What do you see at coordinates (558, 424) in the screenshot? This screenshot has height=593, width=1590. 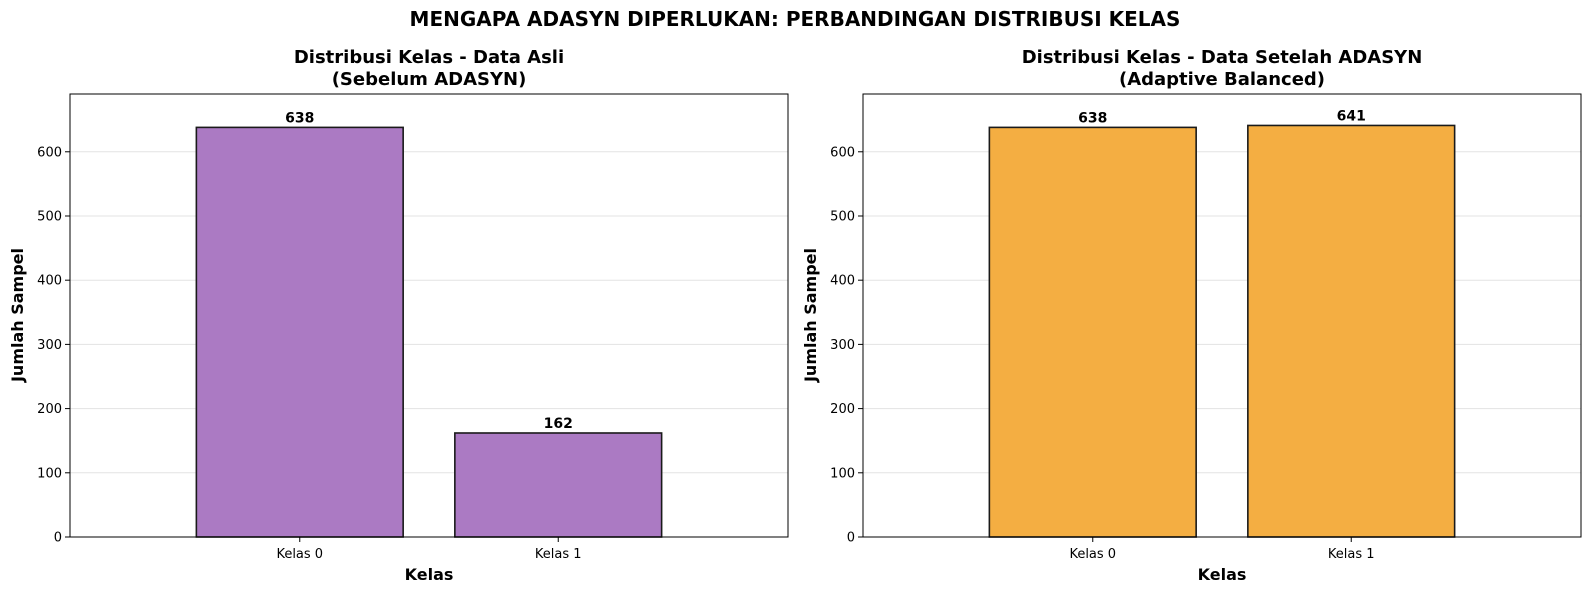 I see `bar-value-label: 162` at bounding box center [558, 424].